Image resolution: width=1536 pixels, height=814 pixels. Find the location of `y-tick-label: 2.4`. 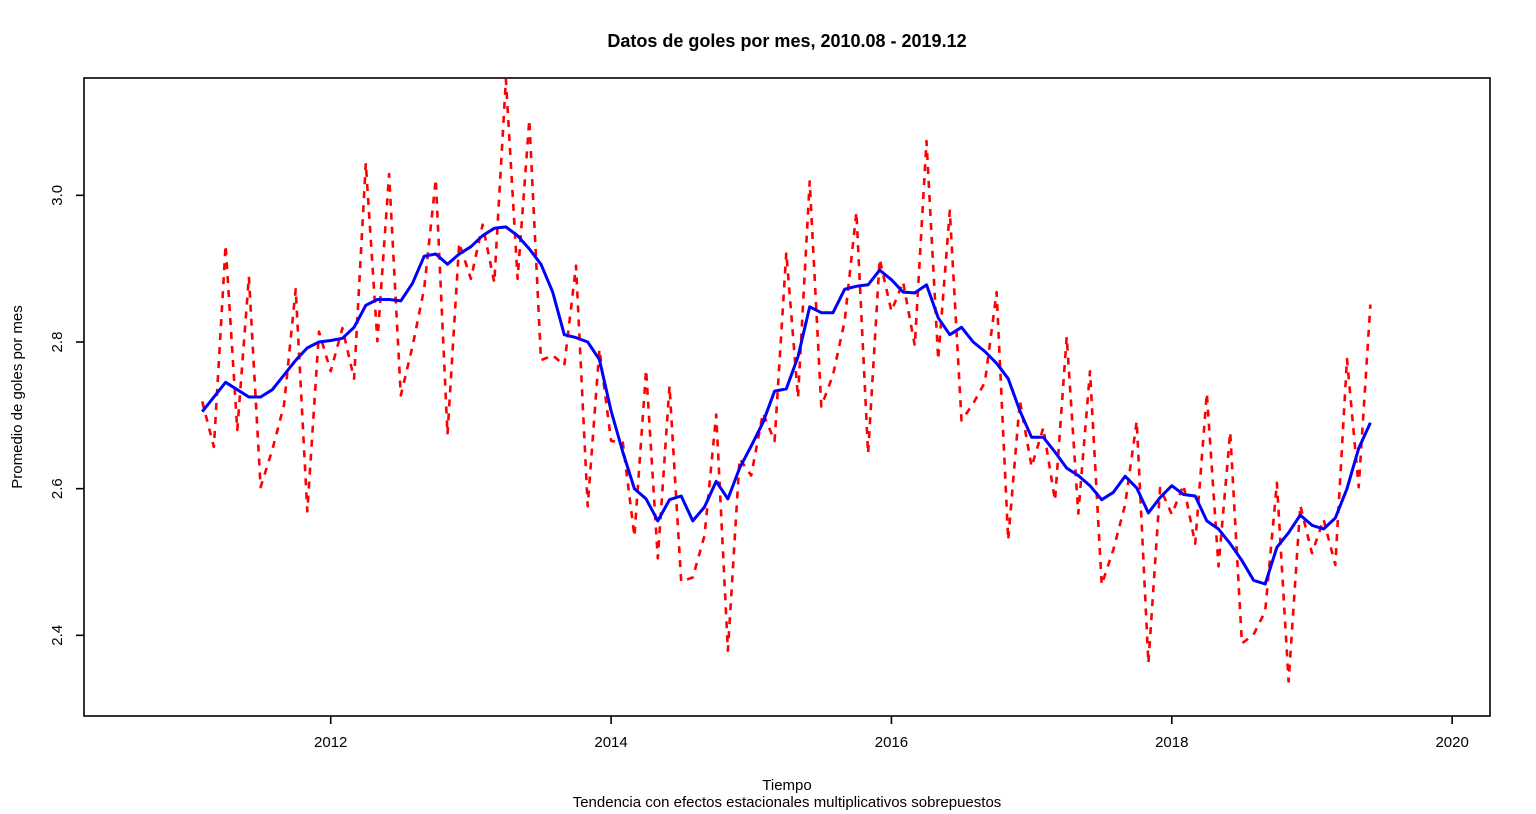

y-tick-label: 2.4 is located at coordinates (57, 635).